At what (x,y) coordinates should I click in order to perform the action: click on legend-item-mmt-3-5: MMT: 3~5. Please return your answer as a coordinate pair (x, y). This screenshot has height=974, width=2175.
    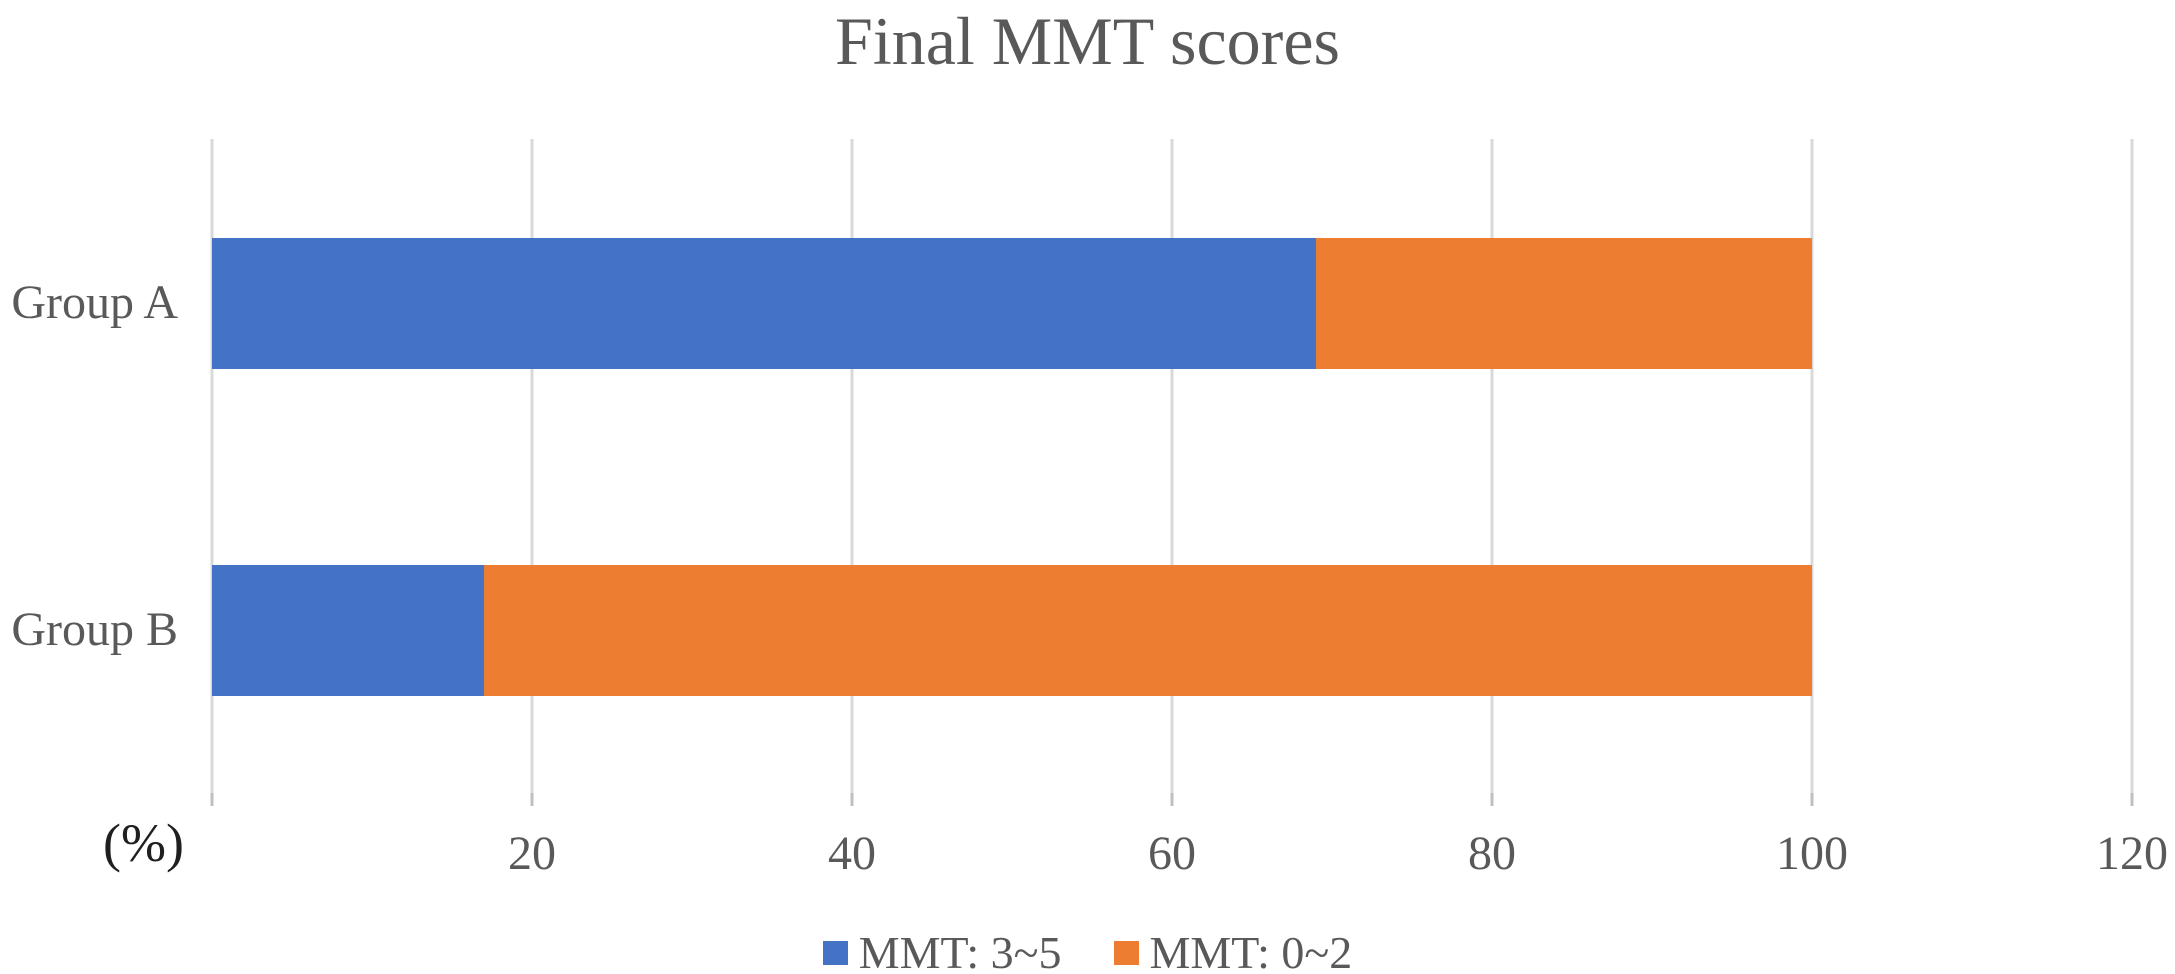
    Looking at the image, I should click on (942, 950).